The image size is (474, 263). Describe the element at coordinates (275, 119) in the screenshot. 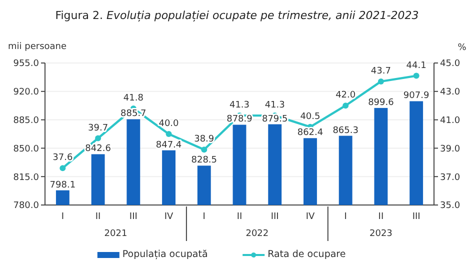

I see `data-label: 879.5` at that location.